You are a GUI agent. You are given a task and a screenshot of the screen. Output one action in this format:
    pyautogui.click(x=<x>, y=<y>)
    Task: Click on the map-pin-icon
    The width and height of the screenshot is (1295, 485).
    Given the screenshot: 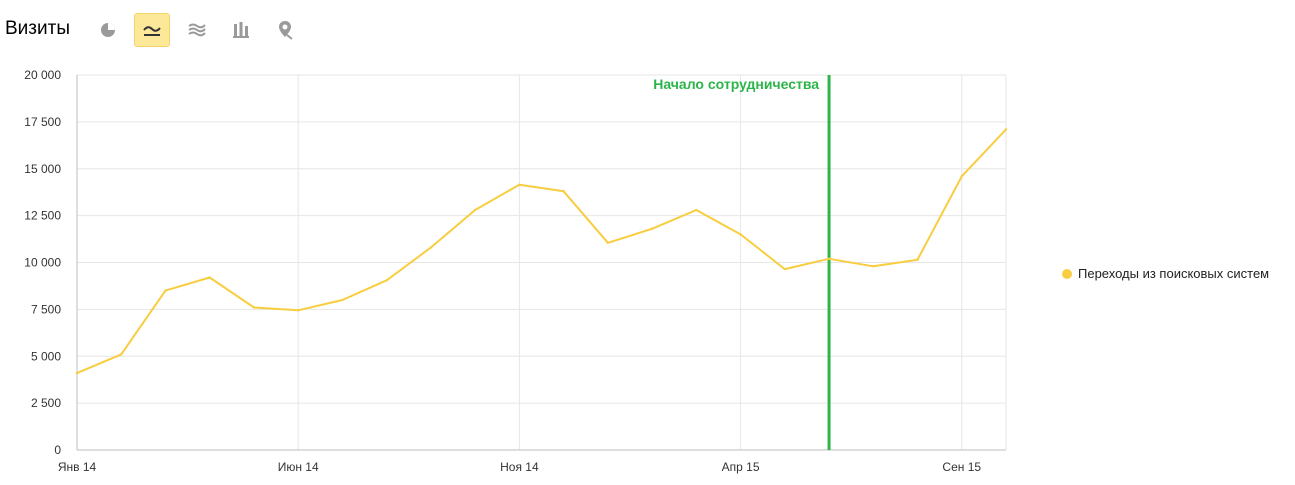 What is the action you would take?
    pyautogui.click(x=286, y=30)
    